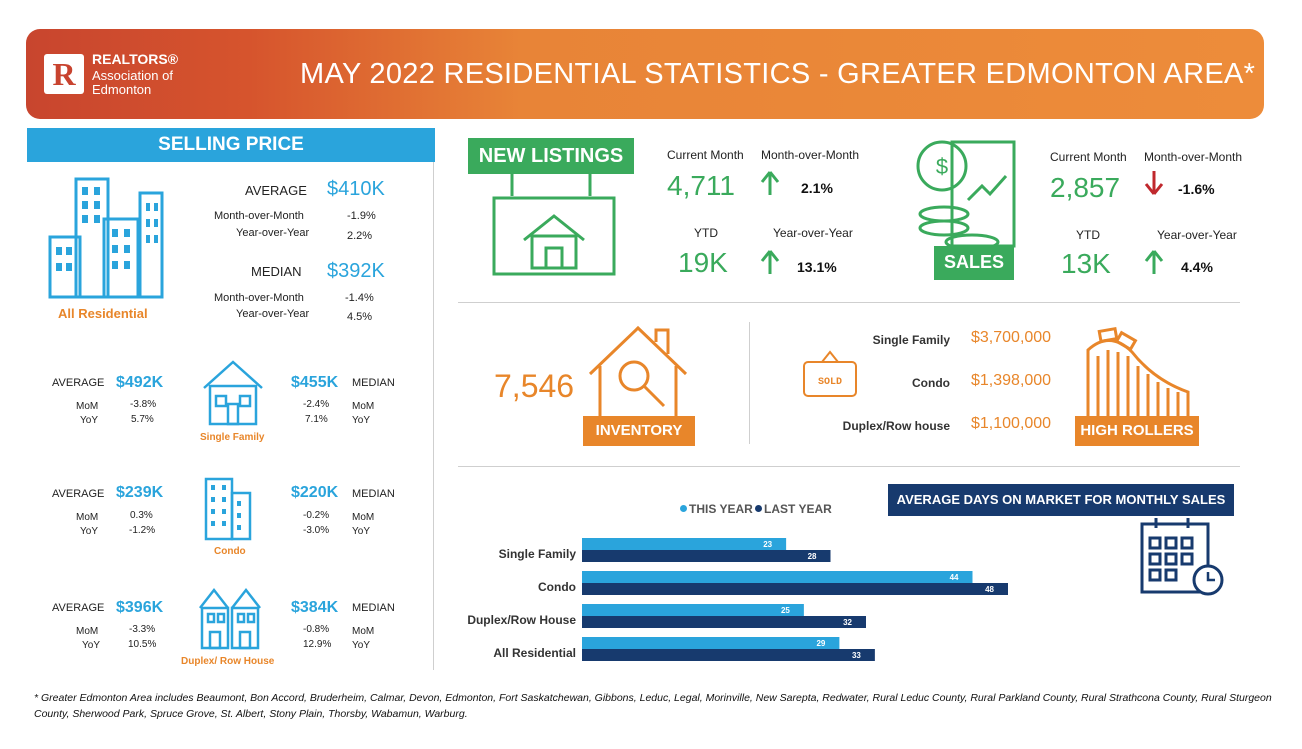  I want to click on condo-average-label: AVERAGE, so click(78, 494).